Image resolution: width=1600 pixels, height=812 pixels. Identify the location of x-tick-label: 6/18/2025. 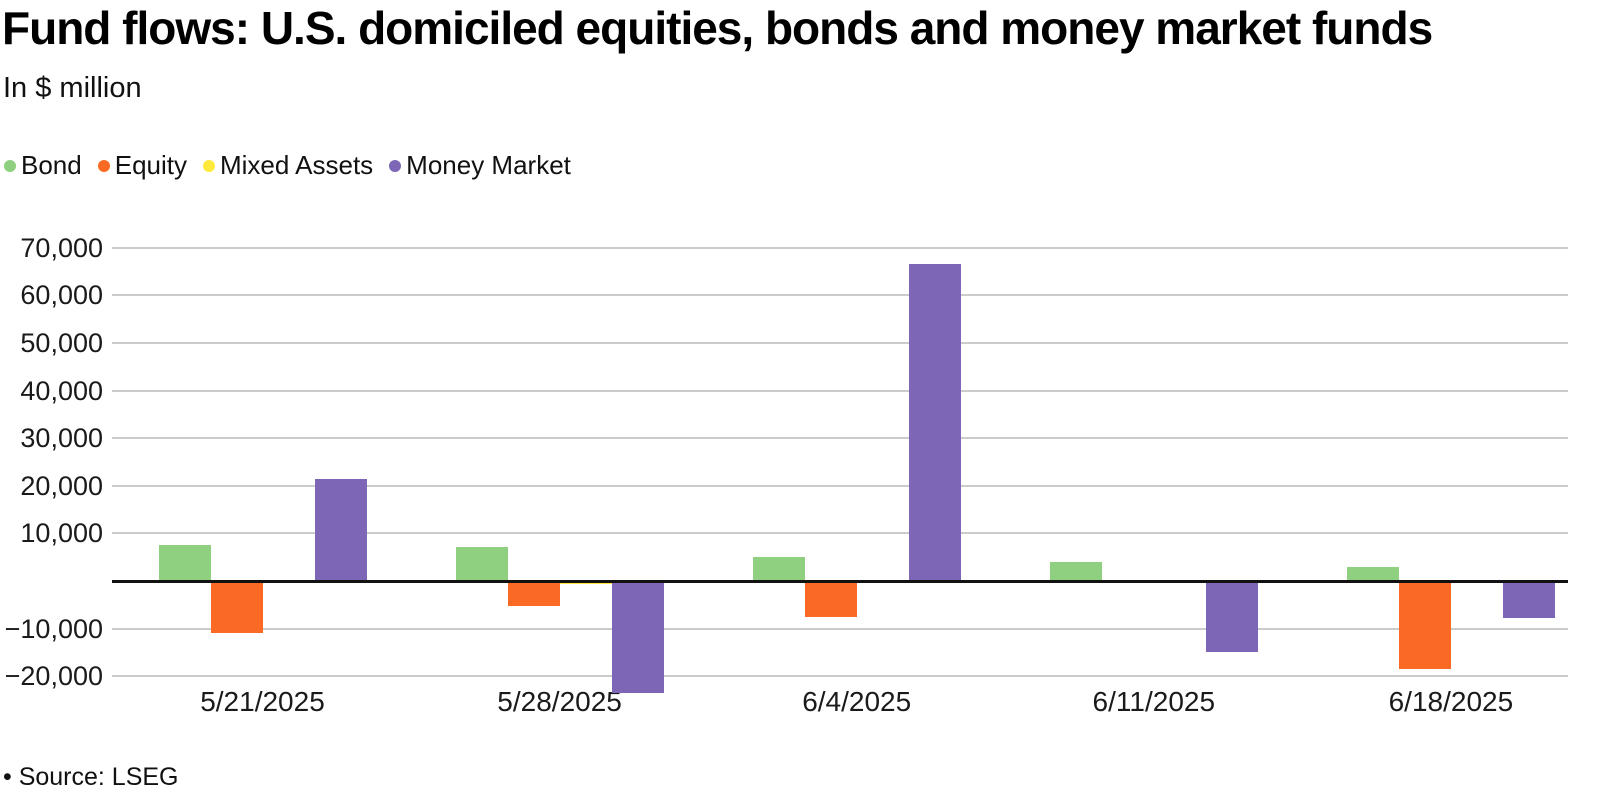
(1451, 701).